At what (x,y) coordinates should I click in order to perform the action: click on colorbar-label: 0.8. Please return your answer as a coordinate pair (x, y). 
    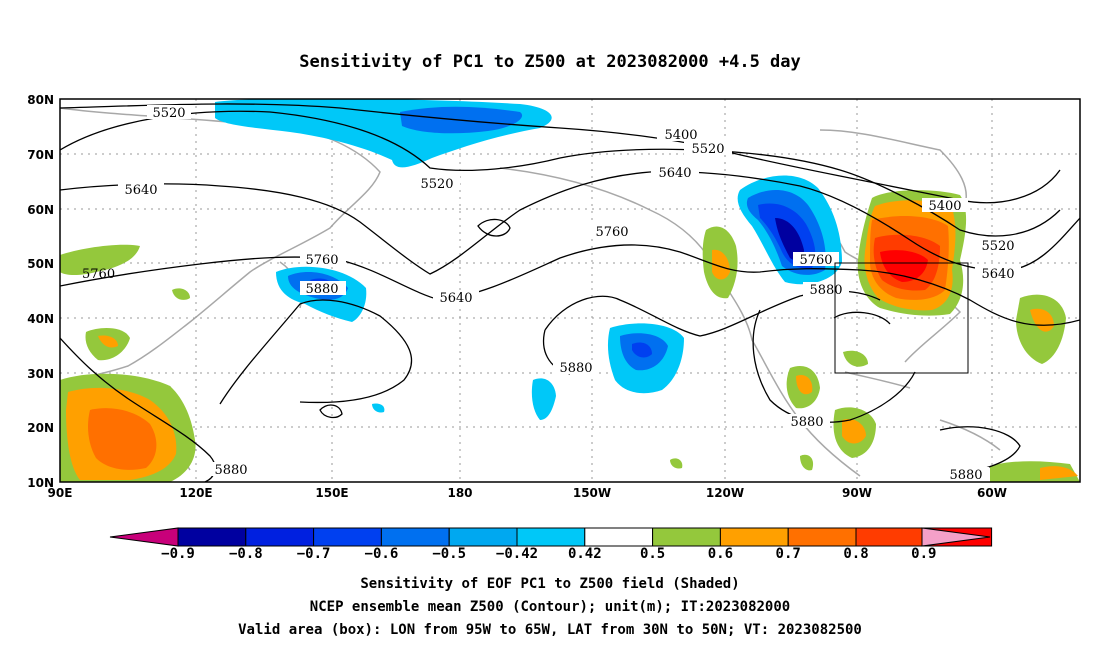
    Looking at the image, I should click on (855, 554).